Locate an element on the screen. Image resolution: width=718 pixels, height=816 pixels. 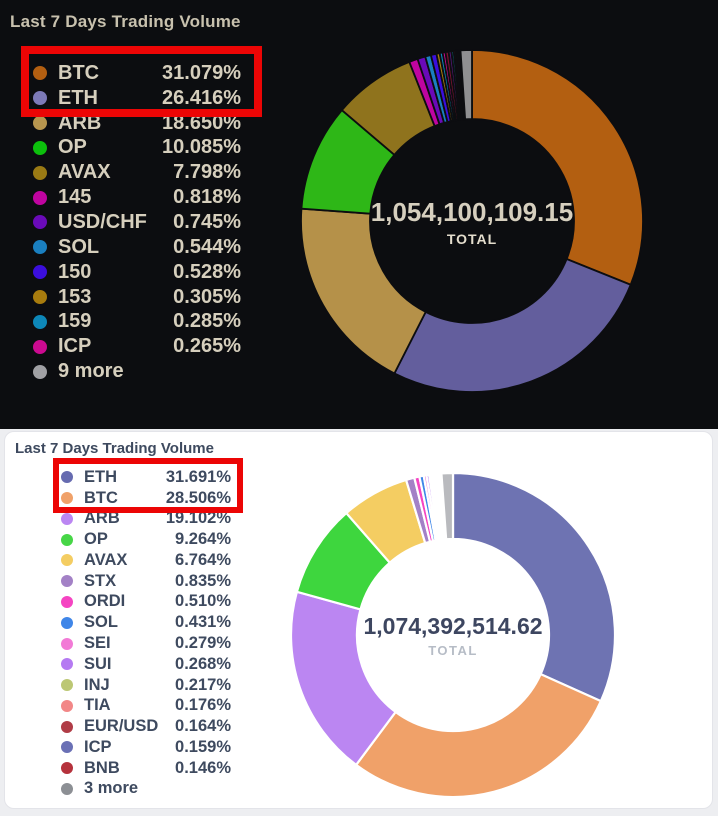
legend-label: 9 more is located at coordinates (91, 371).